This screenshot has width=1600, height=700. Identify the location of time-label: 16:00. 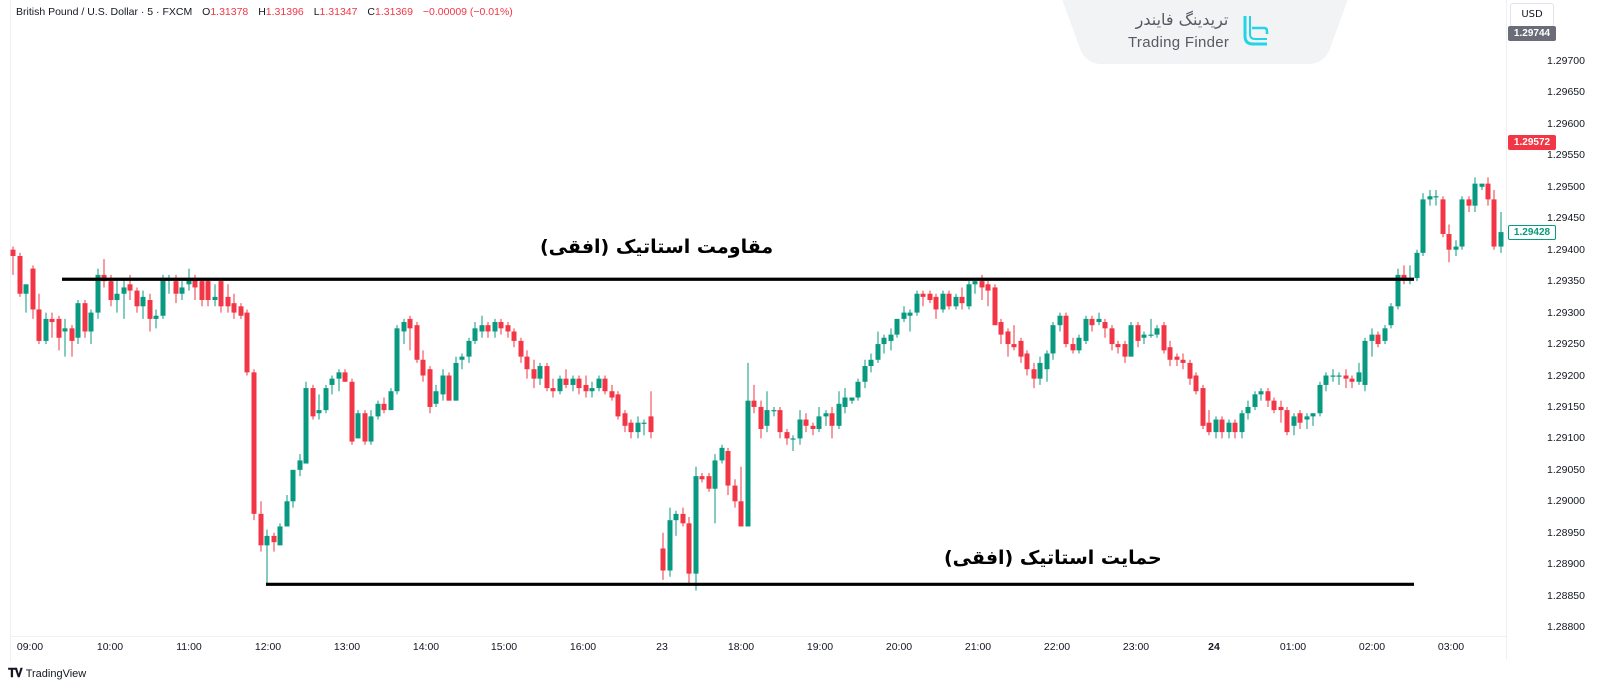
(583, 647).